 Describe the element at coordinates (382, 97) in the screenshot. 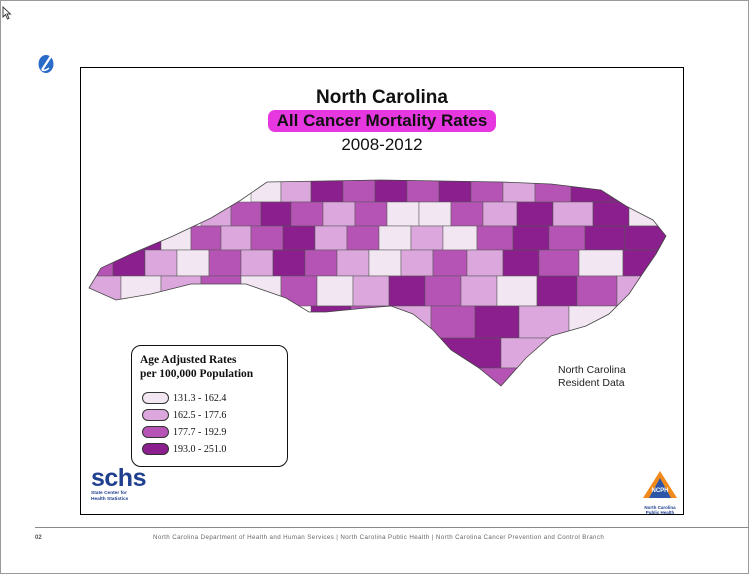

I see `map-title: North Carolina` at that location.